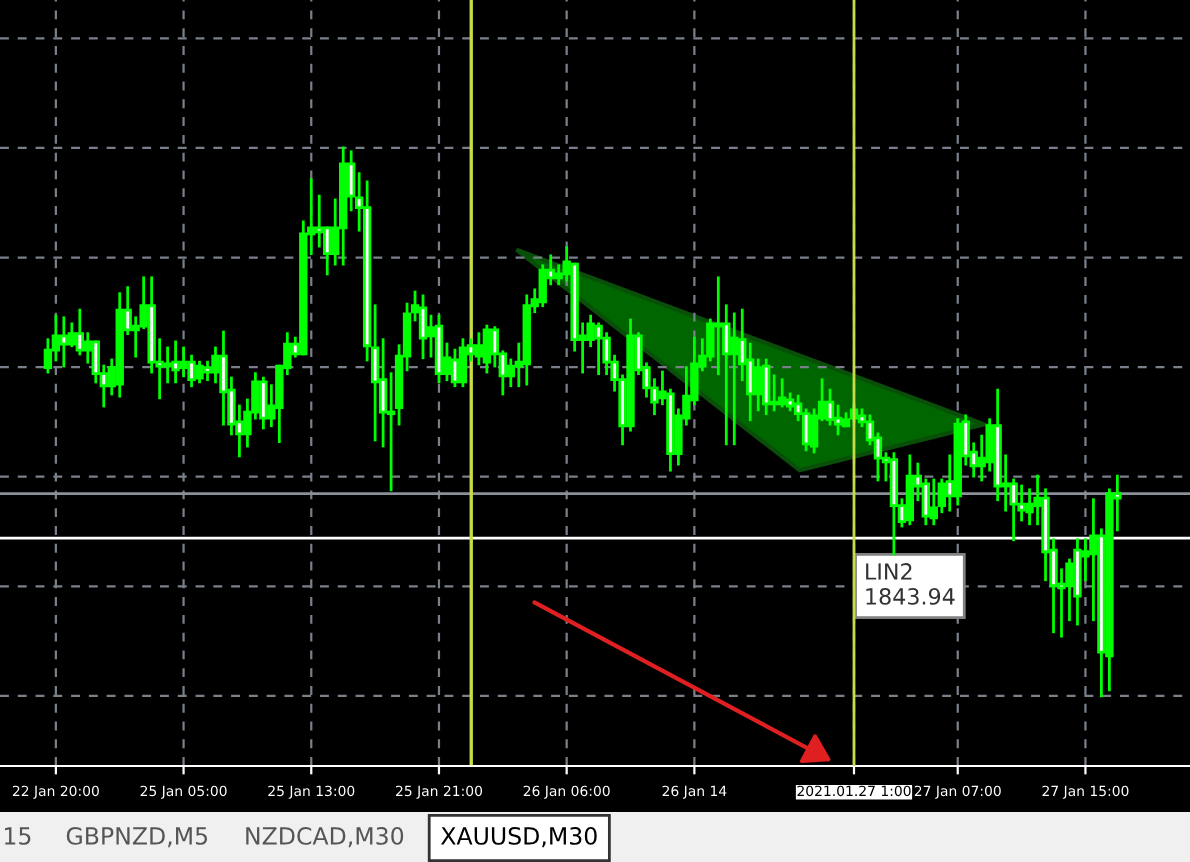 The width and height of the screenshot is (1190, 862). What do you see at coordinates (519, 837) in the screenshot?
I see `text: XAUUSD,M30` at bounding box center [519, 837].